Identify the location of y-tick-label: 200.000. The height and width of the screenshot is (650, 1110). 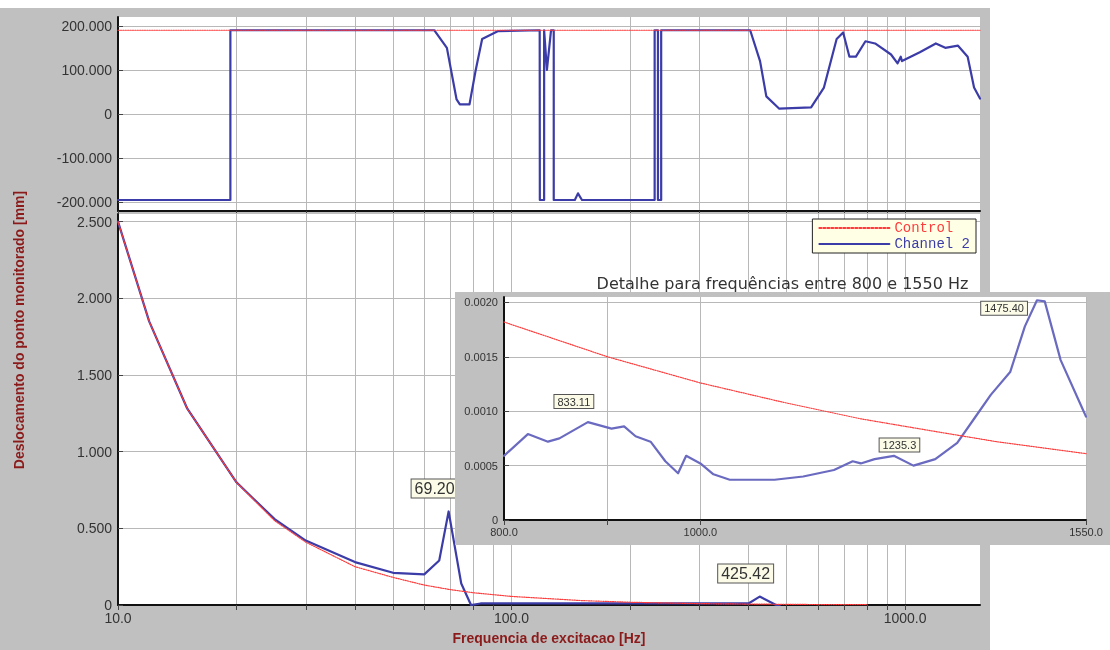
(87, 25).